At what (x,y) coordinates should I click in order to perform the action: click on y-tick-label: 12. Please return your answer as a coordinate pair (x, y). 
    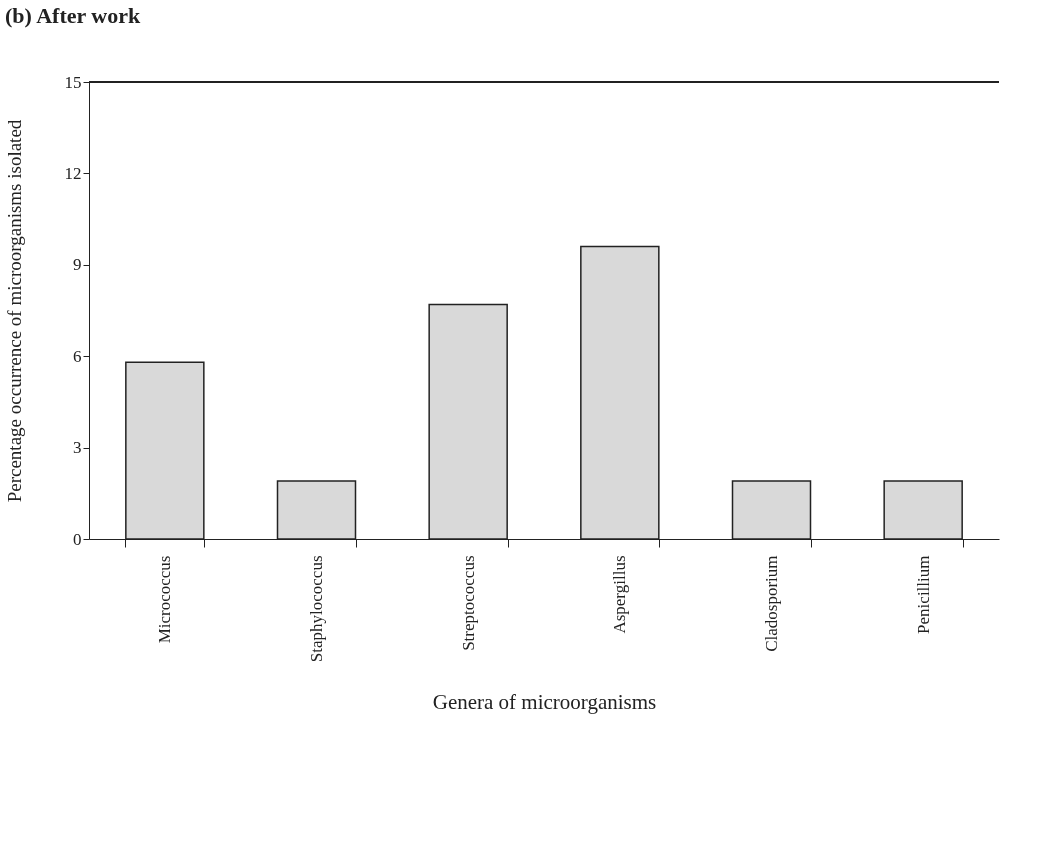
    Looking at the image, I should click on (73, 173).